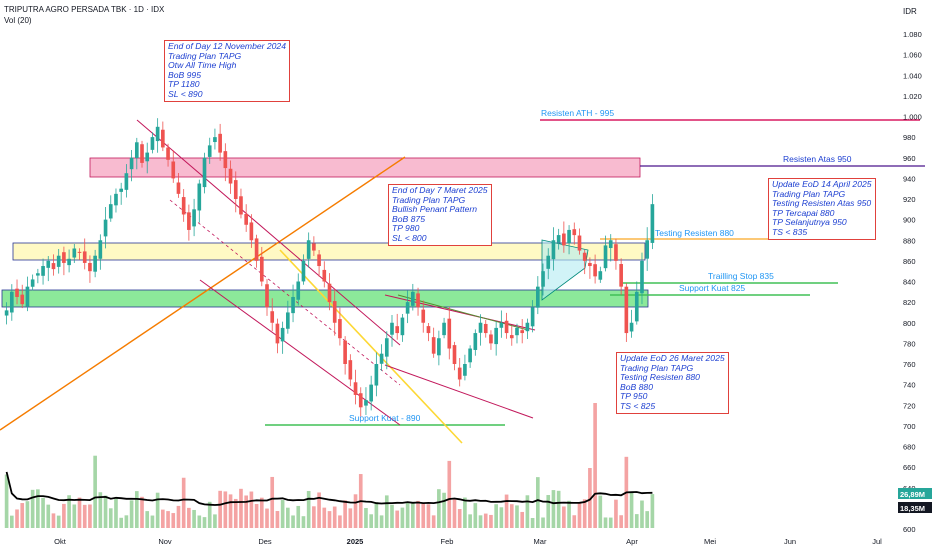 The image size is (932, 550). I want to click on price-tick-label: 660, so click(909, 467).